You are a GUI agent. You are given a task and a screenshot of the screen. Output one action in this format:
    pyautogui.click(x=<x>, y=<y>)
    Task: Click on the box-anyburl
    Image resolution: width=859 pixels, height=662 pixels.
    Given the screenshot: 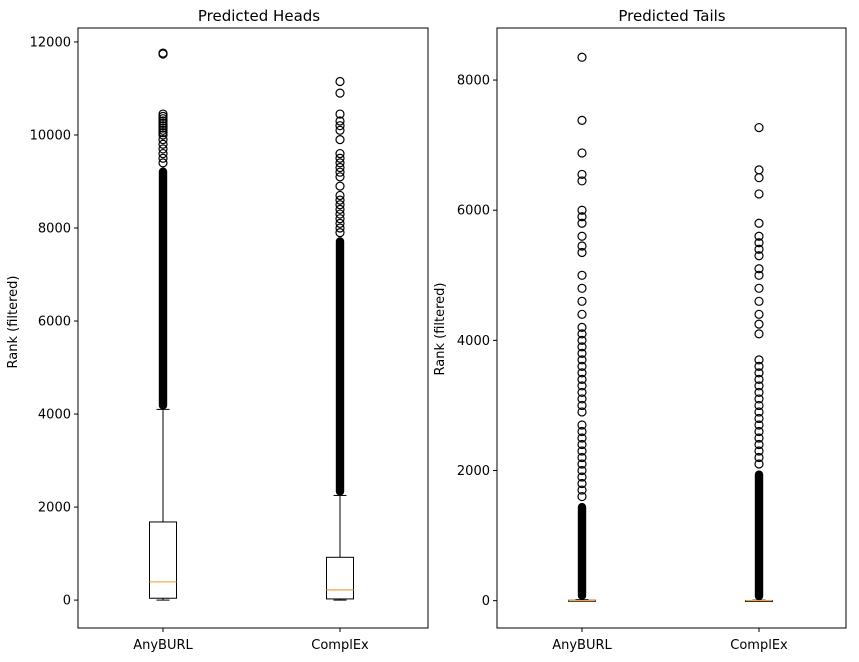 What is the action you would take?
    pyautogui.click(x=582, y=327)
    